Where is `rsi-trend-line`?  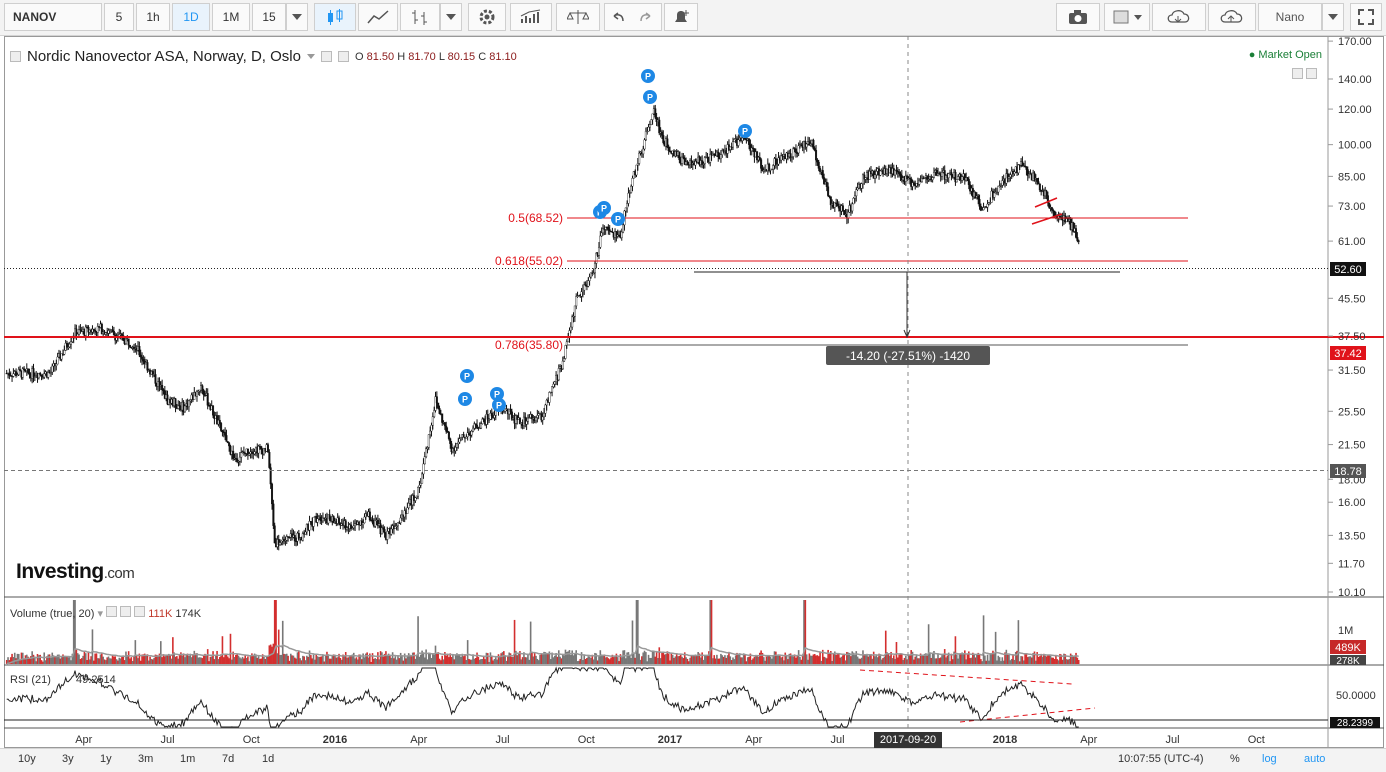
rsi-trend-line is located at coordinates (966, 677).